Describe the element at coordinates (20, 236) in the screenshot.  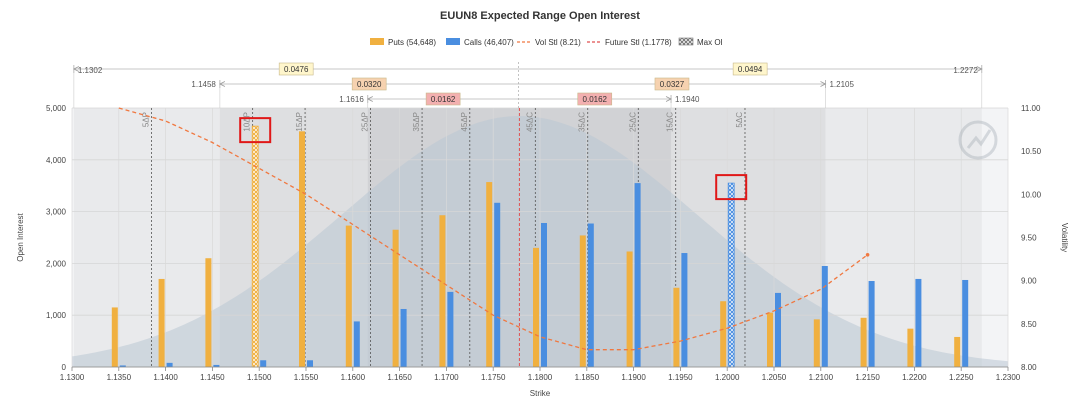
I see `y-axis-title: Open Interest` at that location.